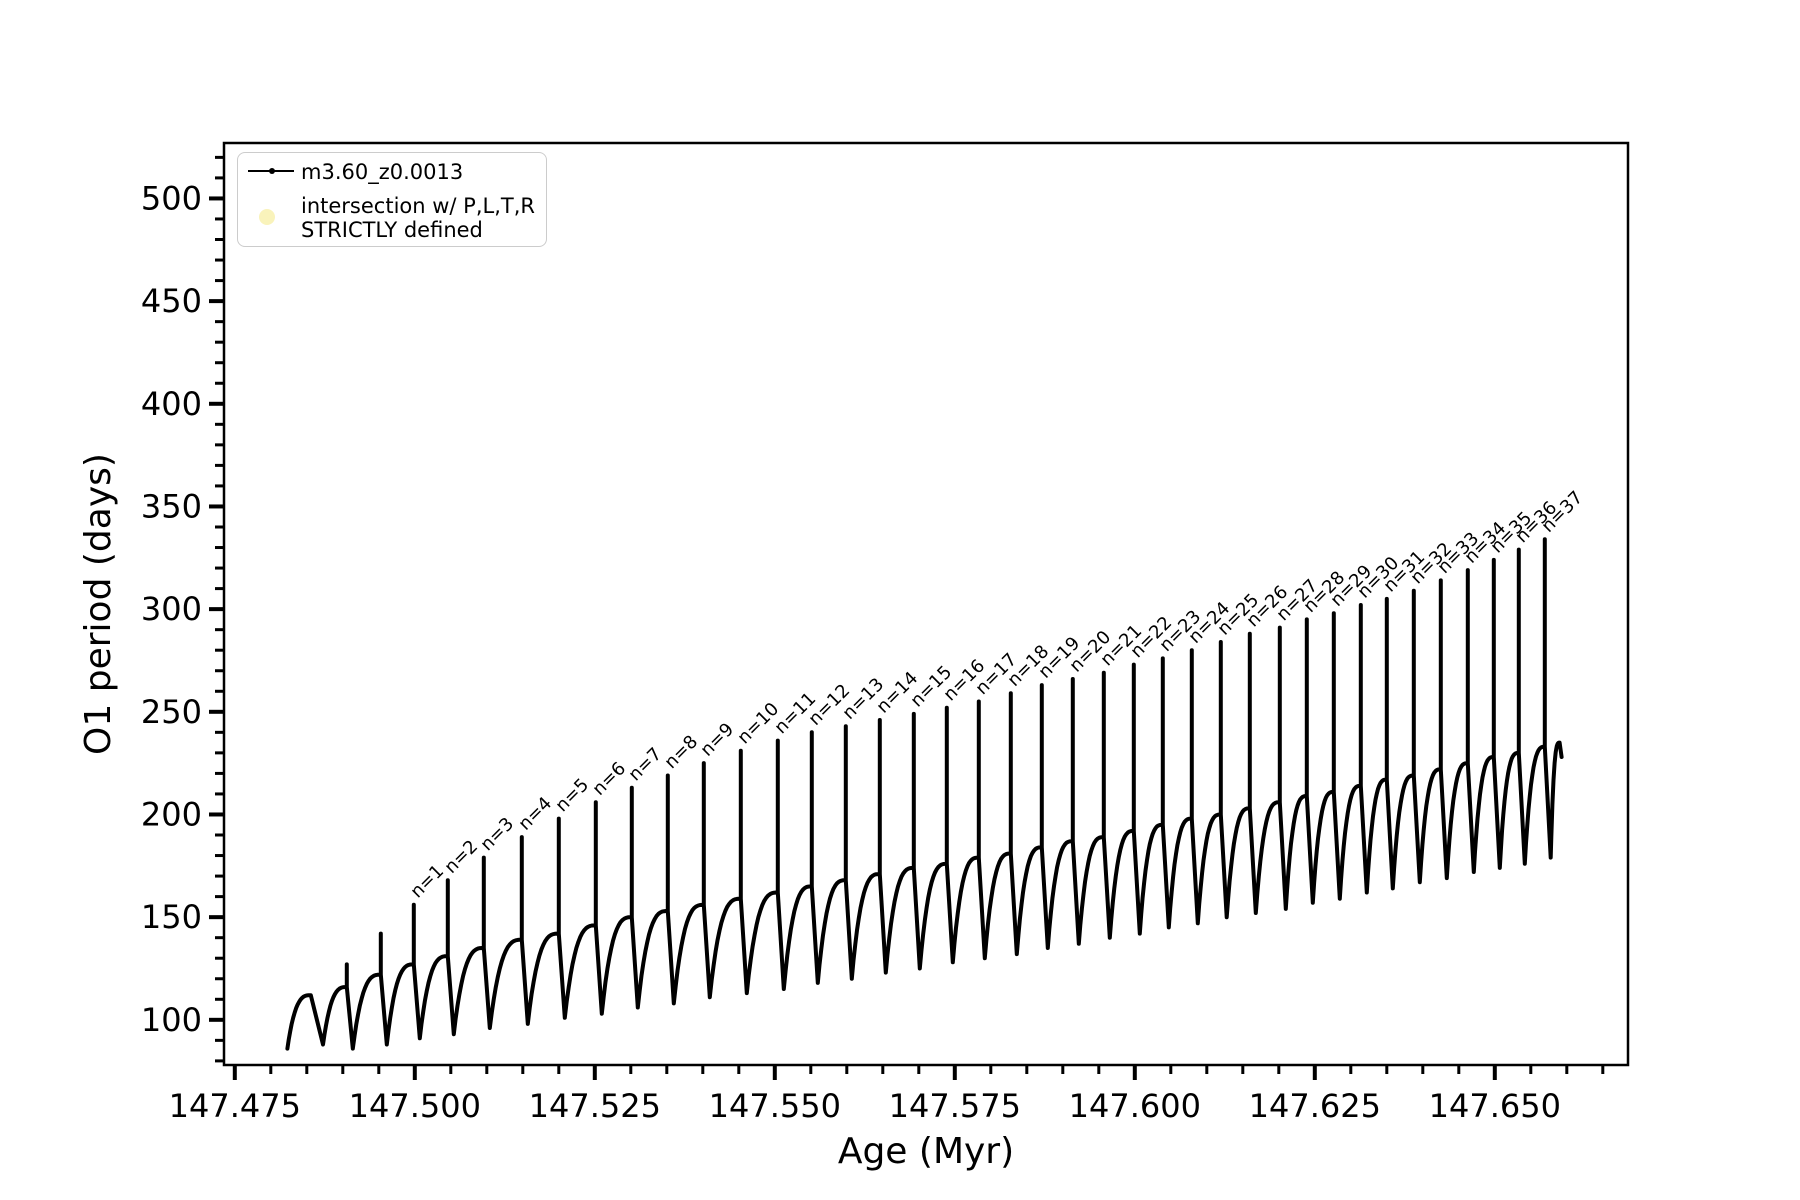 This screenshot has width=1800, height=1200. I want to click on y-axis-tick-label: 450, so click(171, 301).